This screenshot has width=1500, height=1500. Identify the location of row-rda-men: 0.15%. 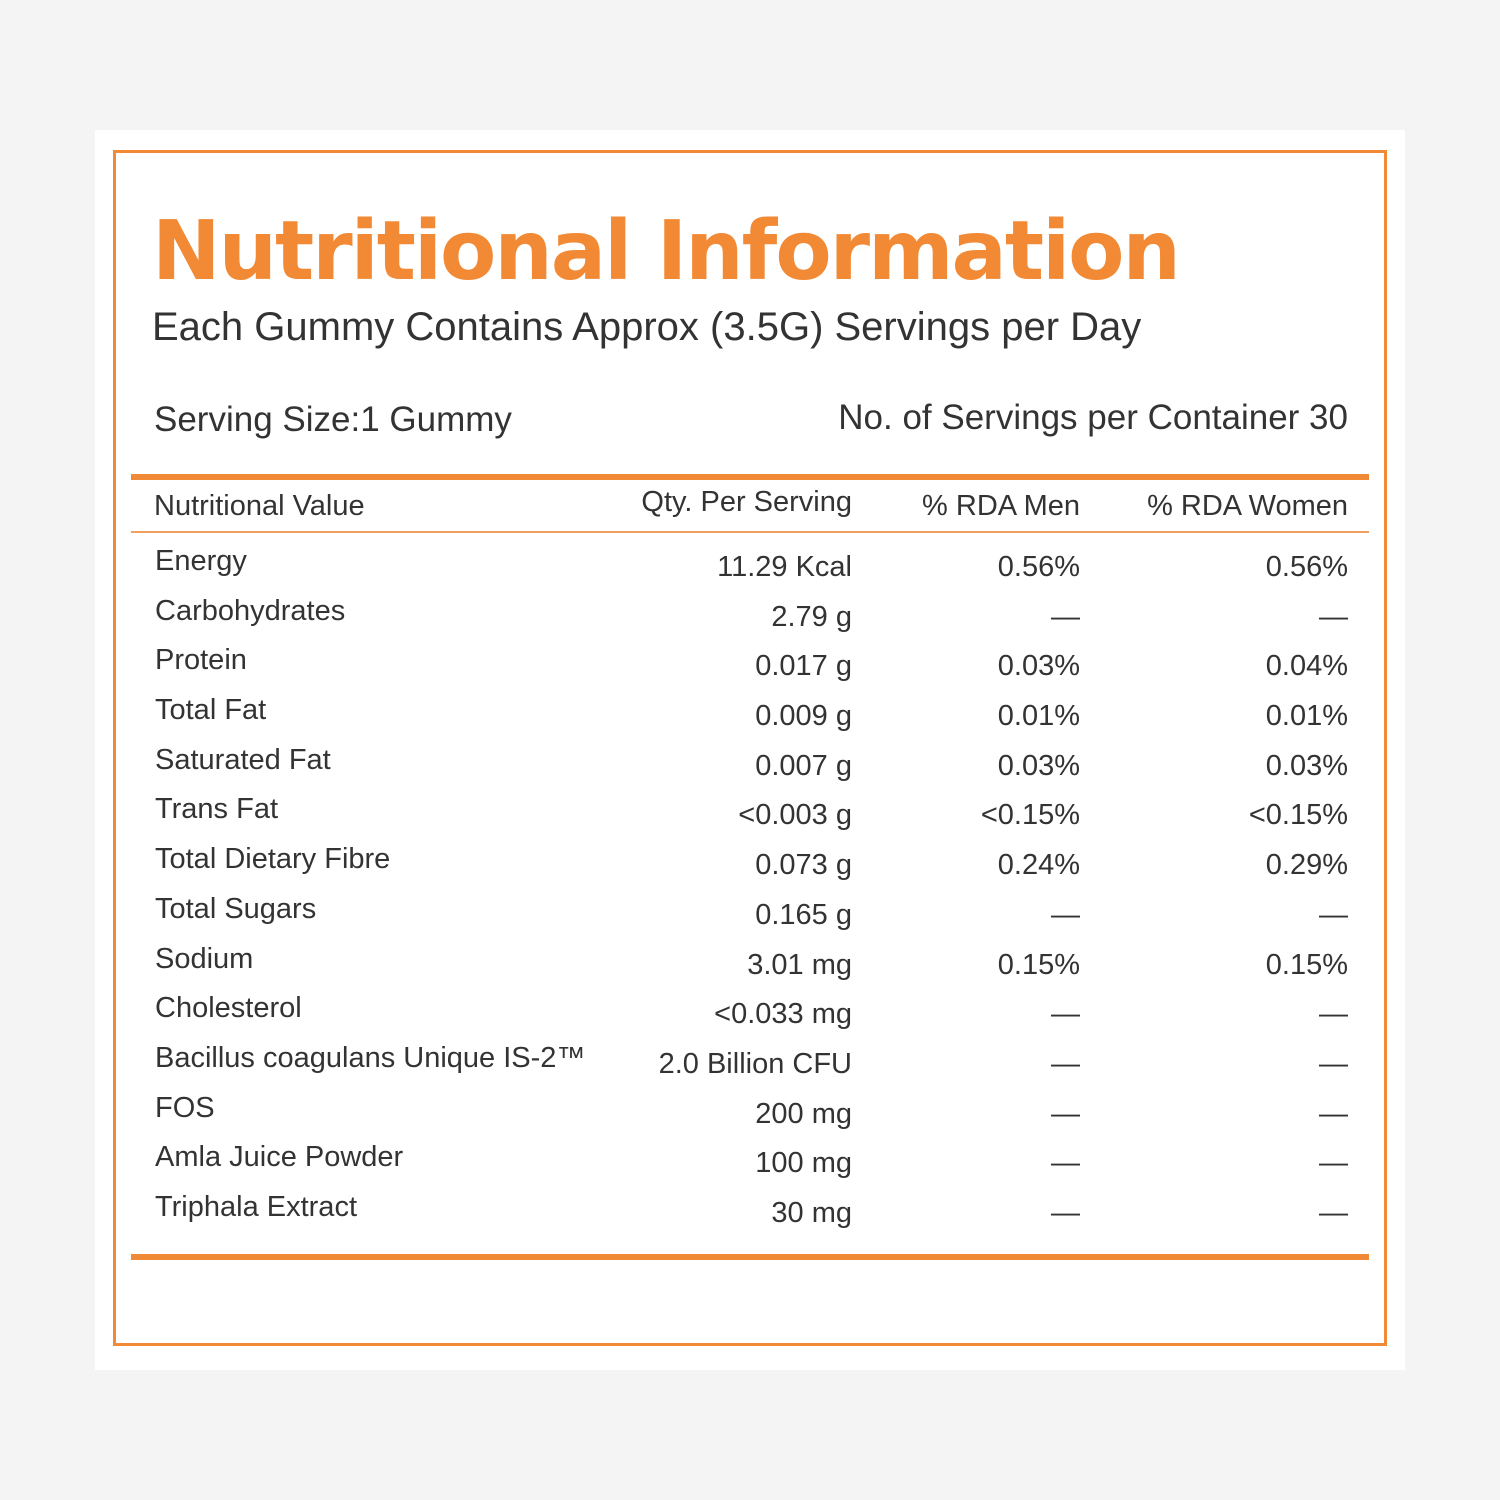
(1038, 964).